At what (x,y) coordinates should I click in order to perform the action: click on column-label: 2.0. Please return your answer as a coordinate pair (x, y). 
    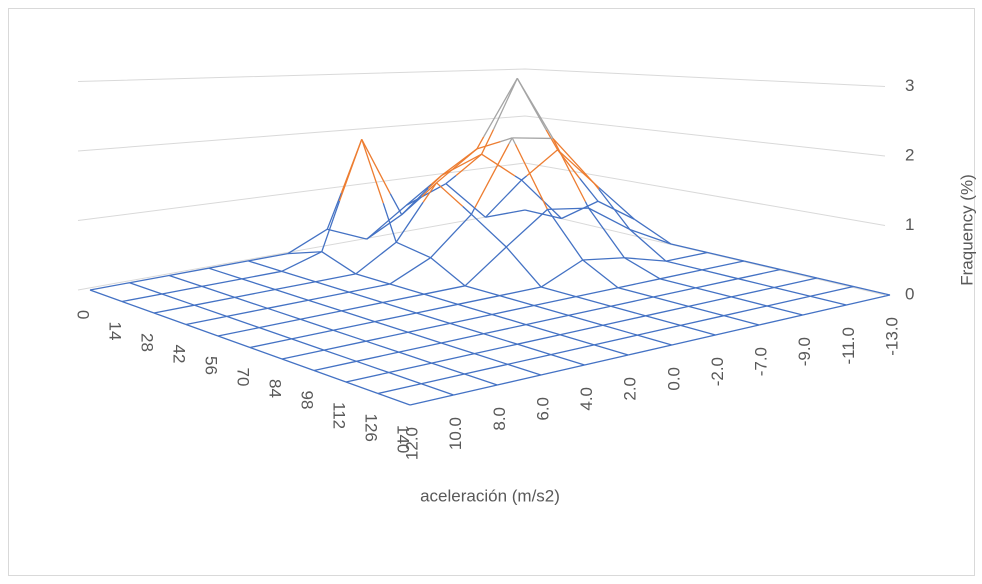
    Looking at the image, I should click on (630, 389).